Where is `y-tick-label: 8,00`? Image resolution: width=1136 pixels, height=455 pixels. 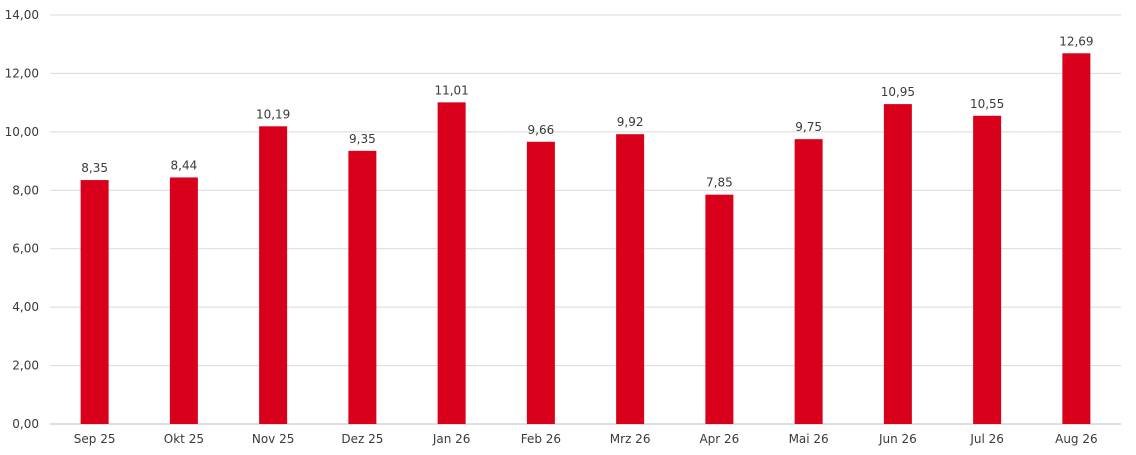
y-tick-label: 8,00 is located at coordinates (25, 190).